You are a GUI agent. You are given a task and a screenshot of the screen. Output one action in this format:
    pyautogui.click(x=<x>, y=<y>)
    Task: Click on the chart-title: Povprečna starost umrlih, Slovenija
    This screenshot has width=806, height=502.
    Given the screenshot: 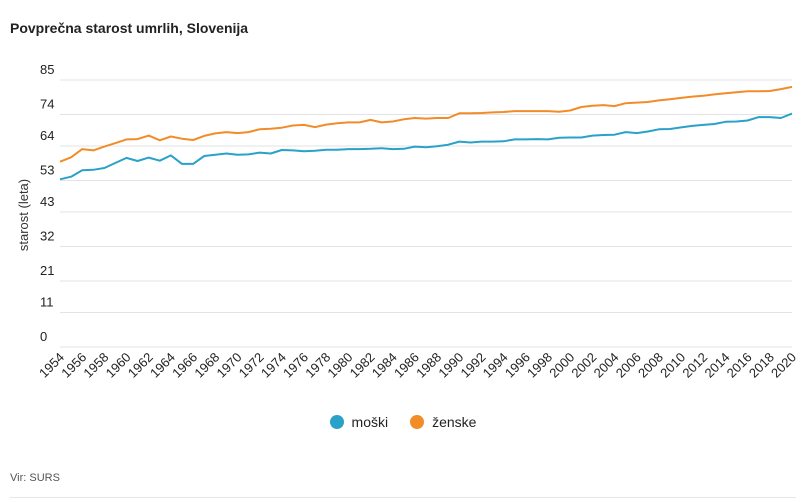 What is the action you would take?
    pyautogui.click(x=129, y=28)
    